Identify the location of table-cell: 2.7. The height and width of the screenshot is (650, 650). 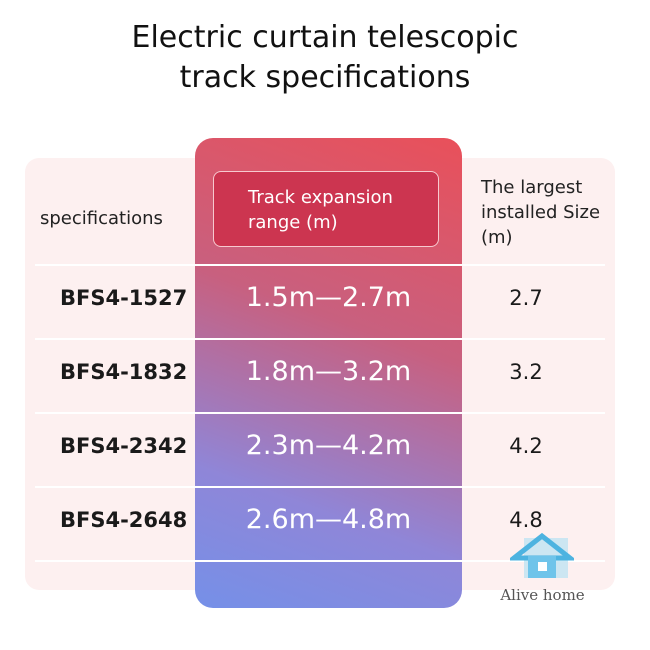
(526, 298).